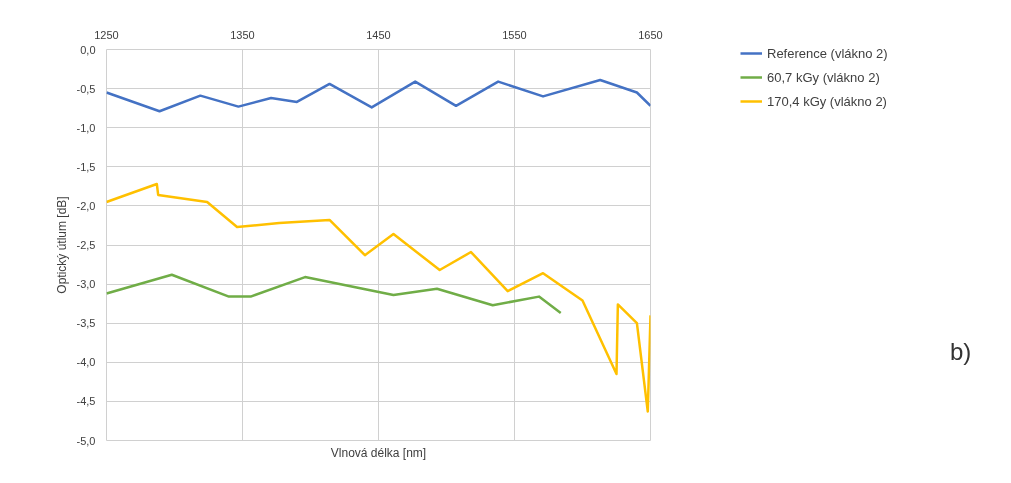 The image size is (1011, 483). What do you see at coordinates (823, 77) in the screenshot?
I see `legend-label: 60,7 kGy (vlákno 2)` at bounding box center [823, 77].